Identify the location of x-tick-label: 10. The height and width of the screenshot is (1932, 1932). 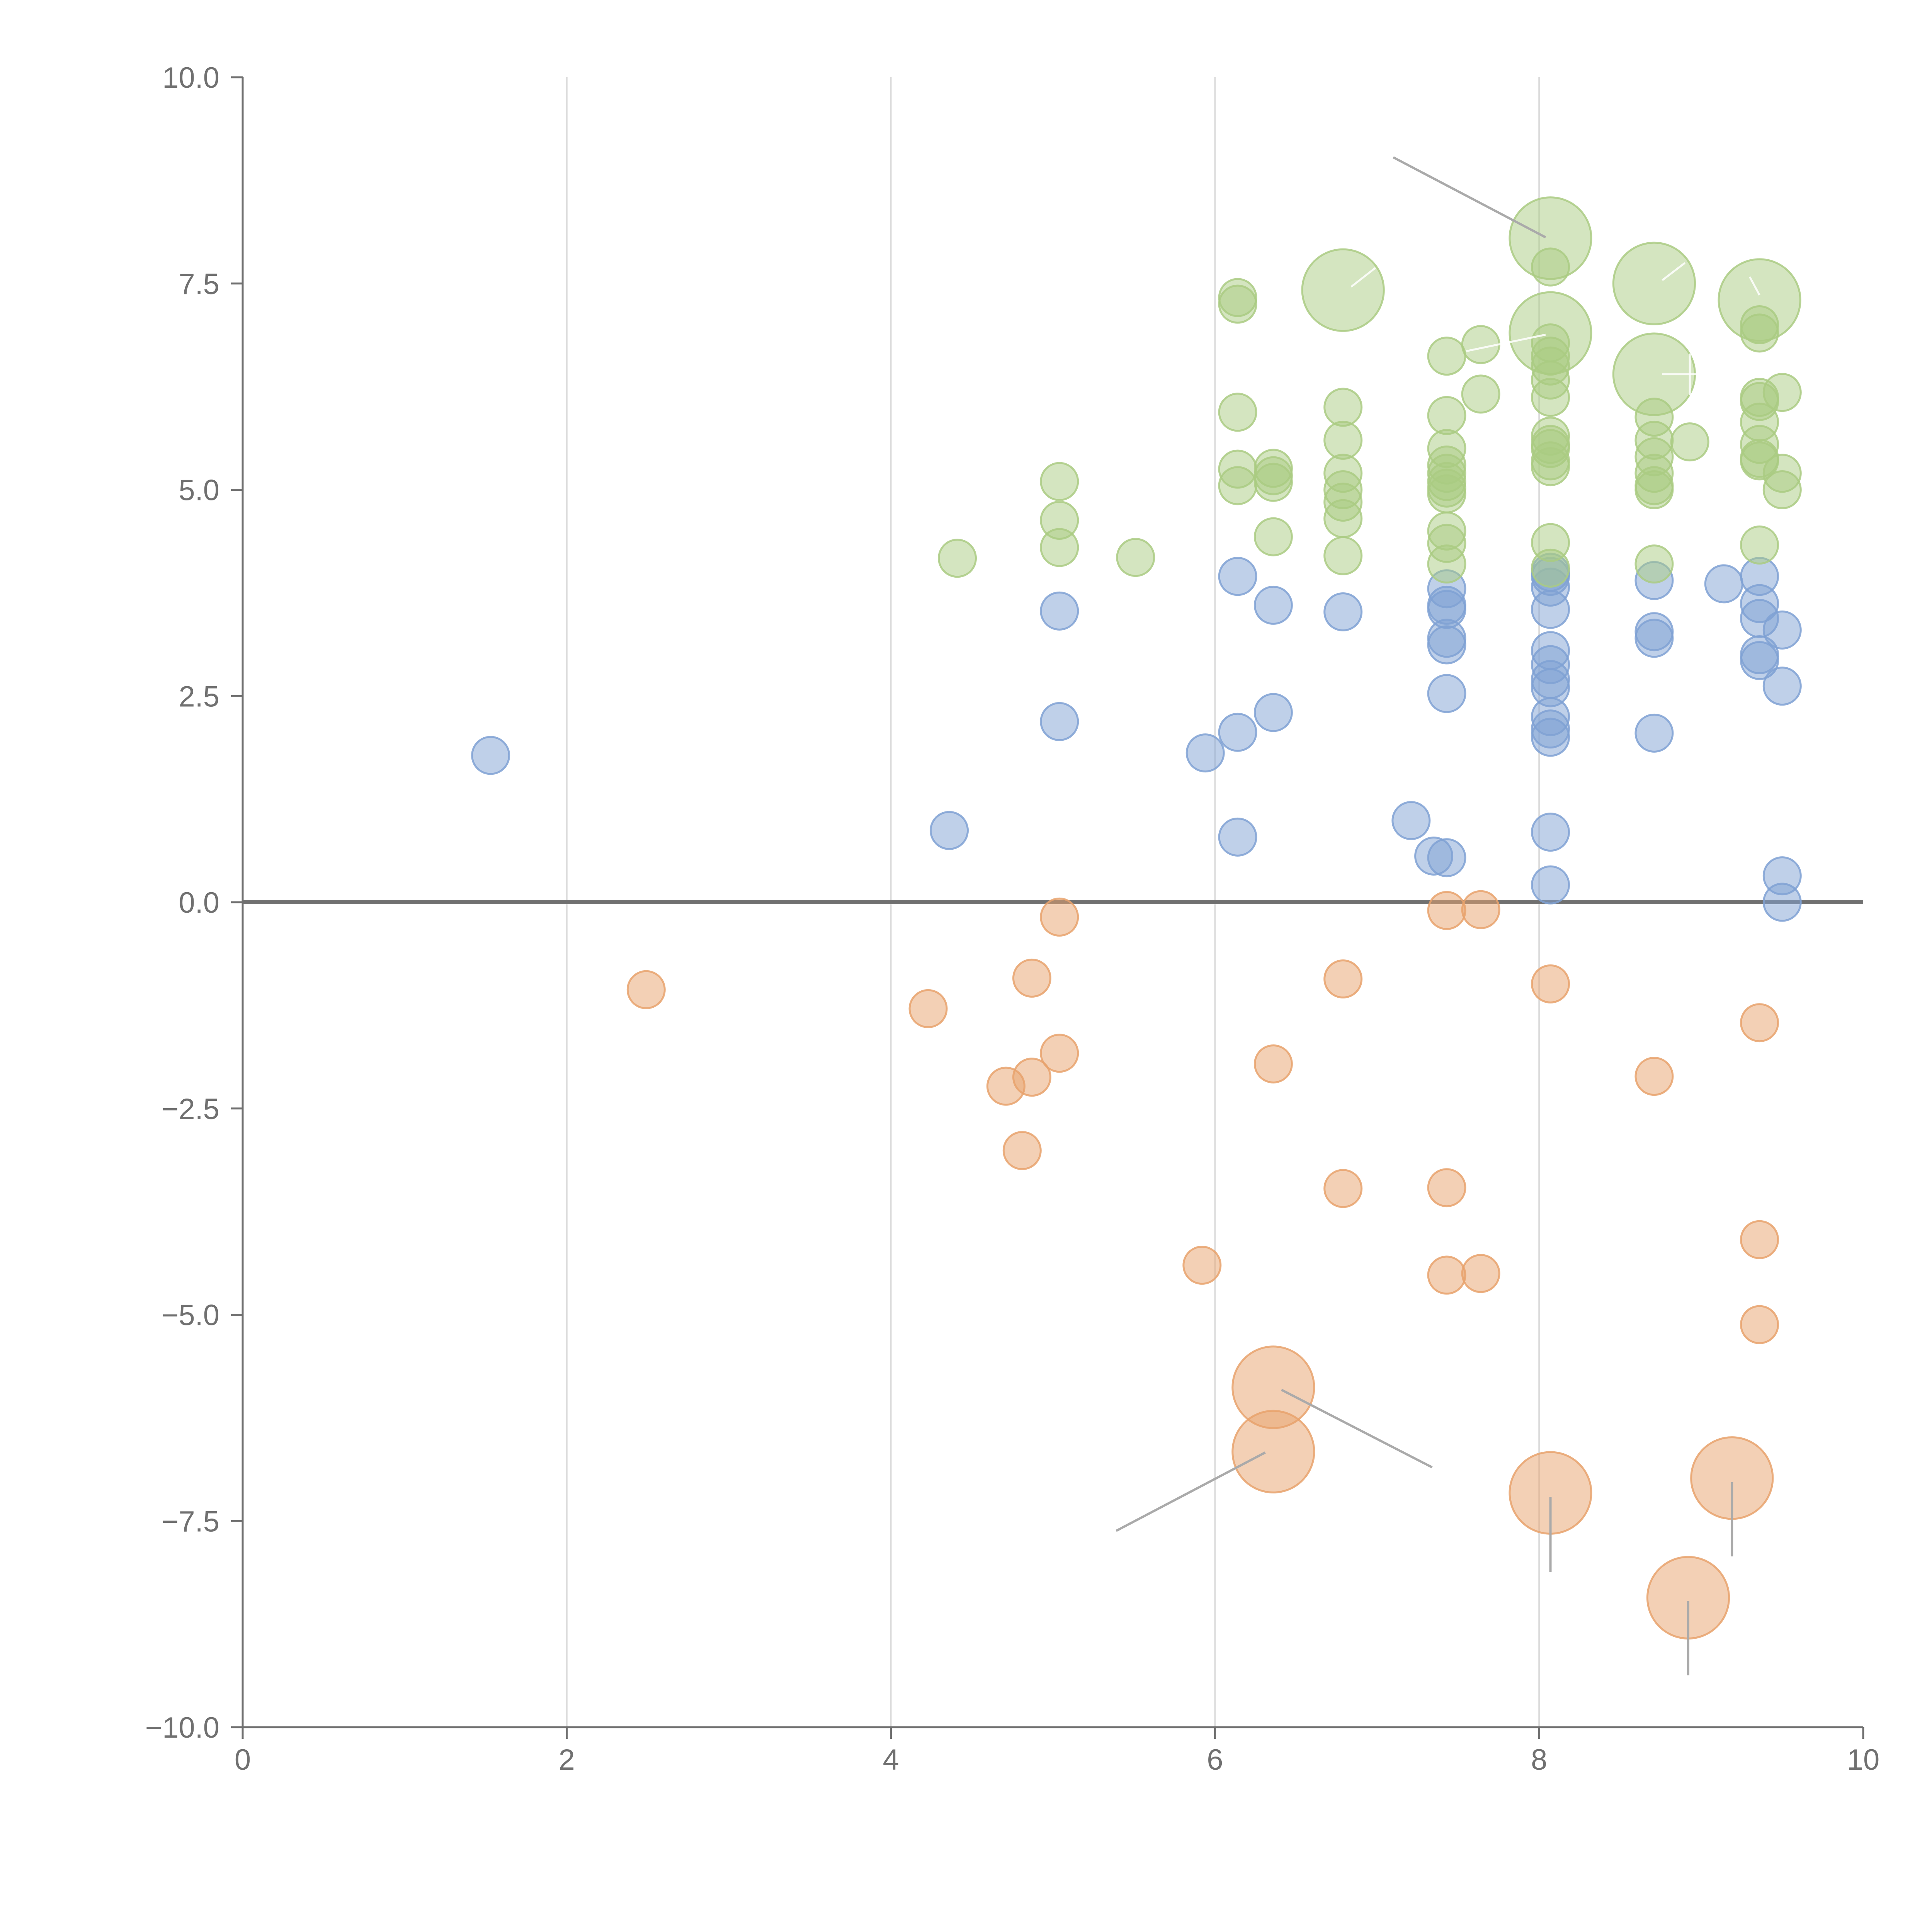
(1864, 1759).